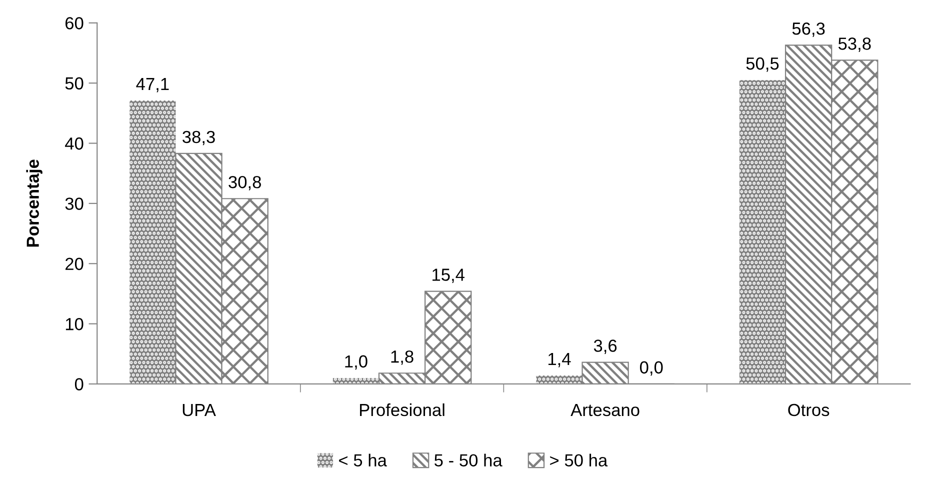 Image resolution: width=925 pixels, height=498 pixels. What do you see at coordinates (34, 203) in the screenshot?
I see `y-axis-title: Porcentaje` at bounding box center [34, 203].